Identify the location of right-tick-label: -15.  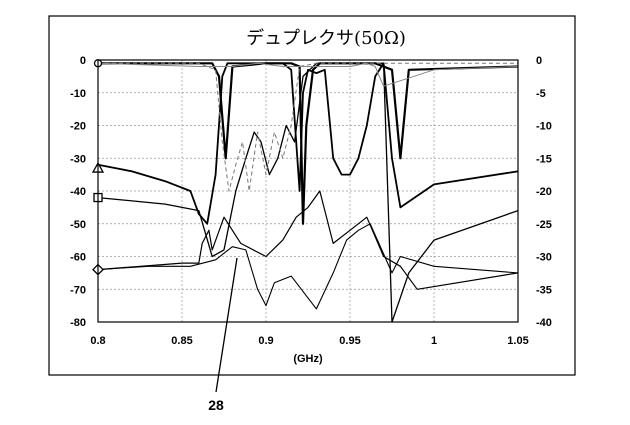
(544, 159).